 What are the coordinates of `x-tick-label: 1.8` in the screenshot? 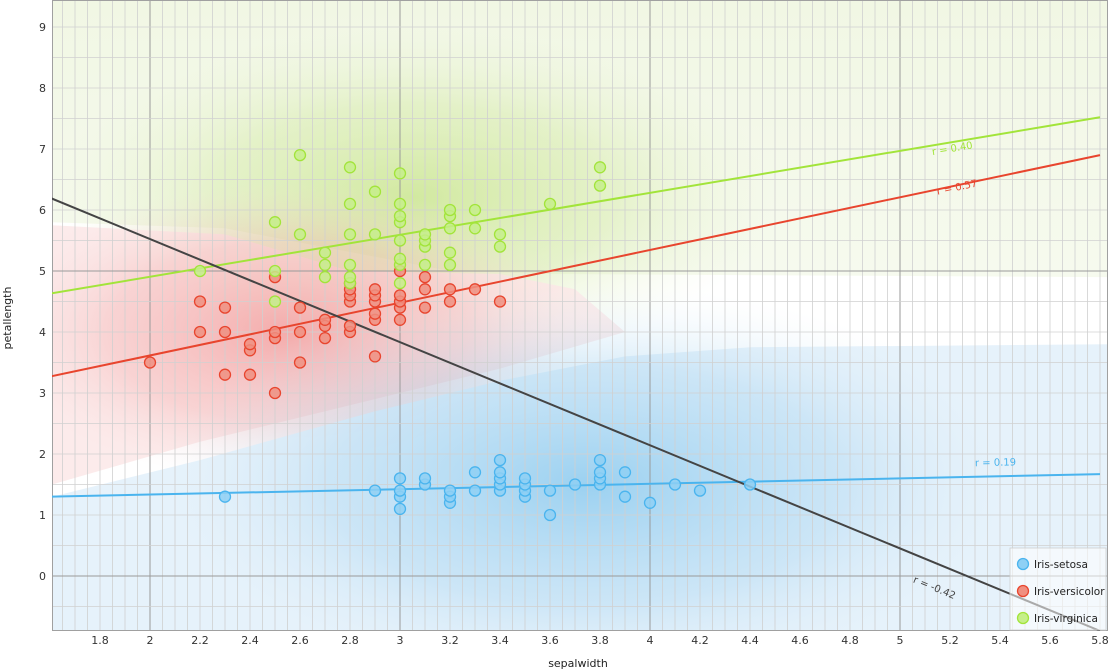 It's located at (100, 640).